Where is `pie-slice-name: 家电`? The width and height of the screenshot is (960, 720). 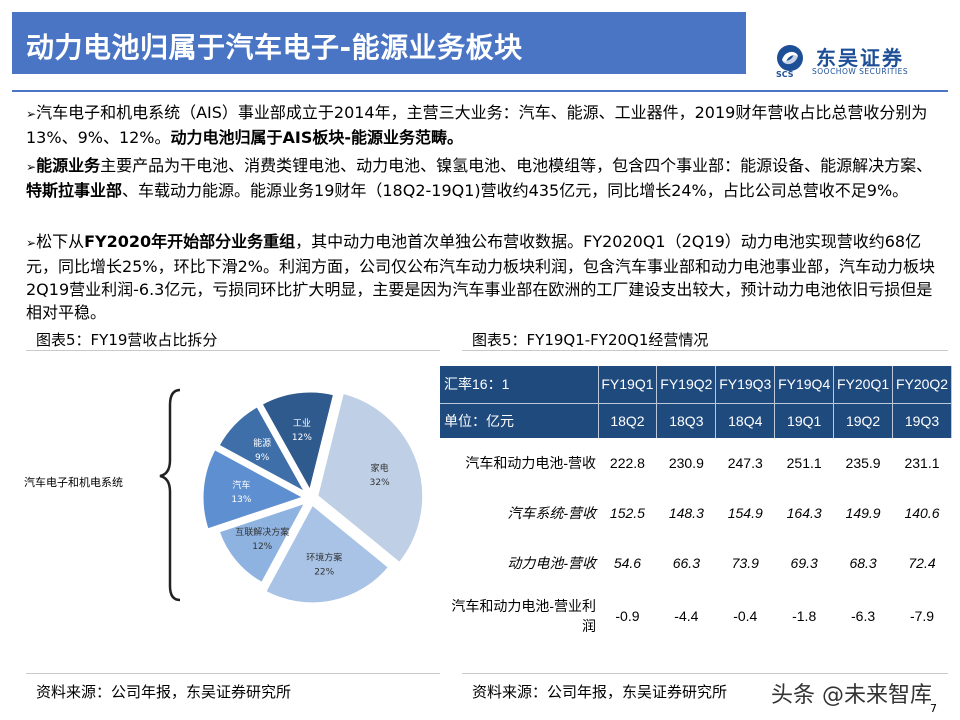
pie-slice-name: 家电 is located at coordinates (380, 468).